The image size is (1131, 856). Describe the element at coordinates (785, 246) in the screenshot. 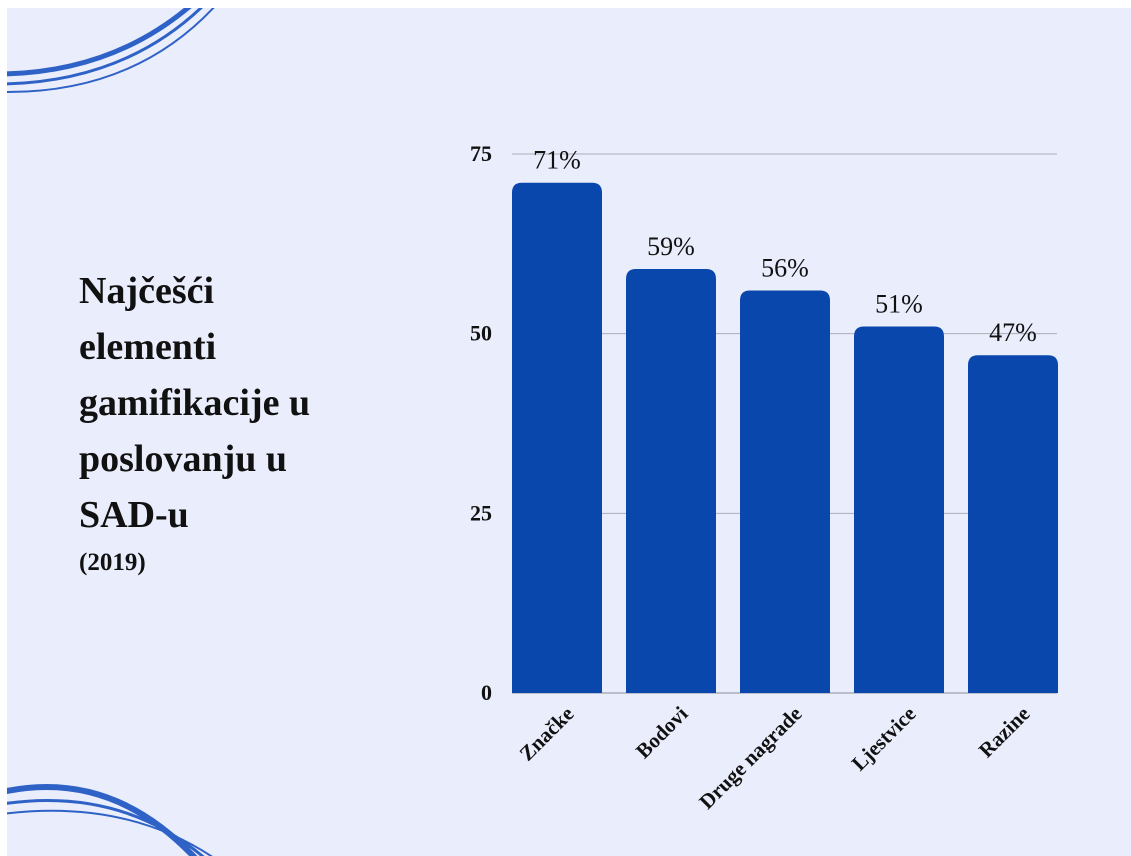

I see `data-labels: 71% 59% 56% 51% 47%` at that location.